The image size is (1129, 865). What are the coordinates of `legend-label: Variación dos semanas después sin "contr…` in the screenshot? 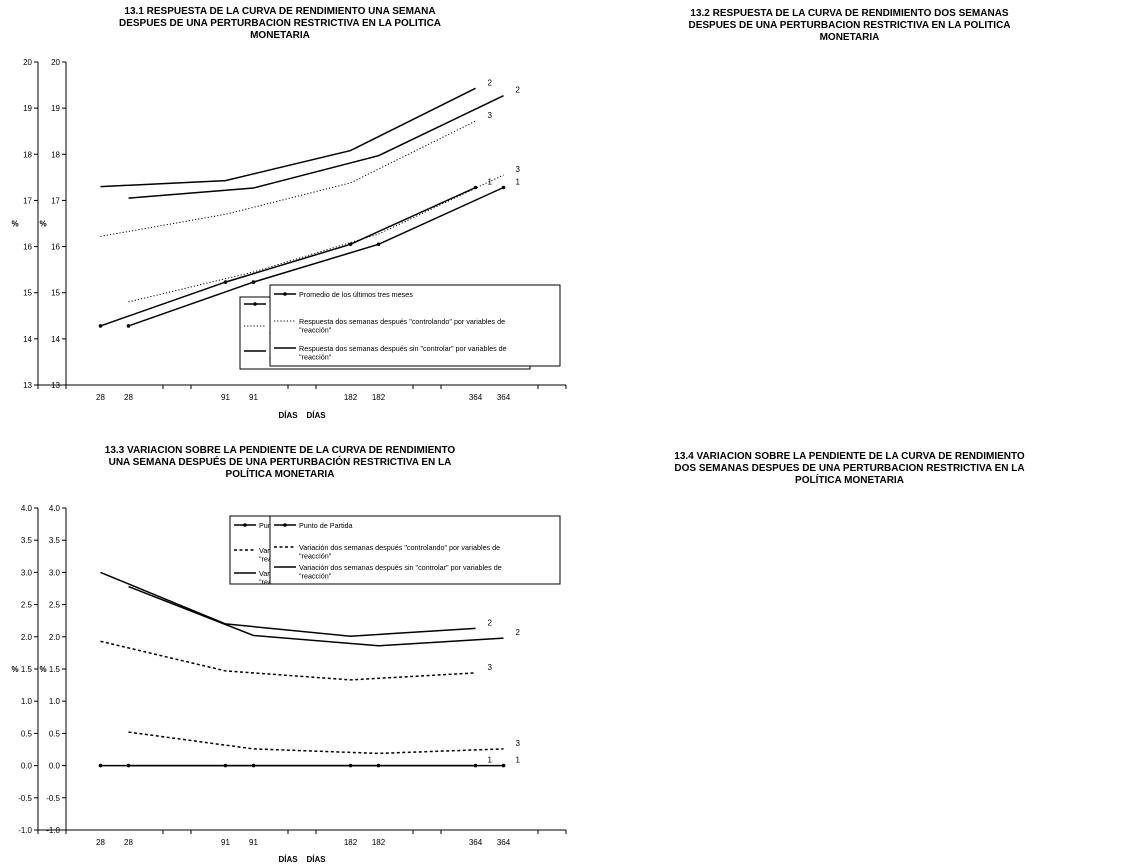 It's located at (400, 572).